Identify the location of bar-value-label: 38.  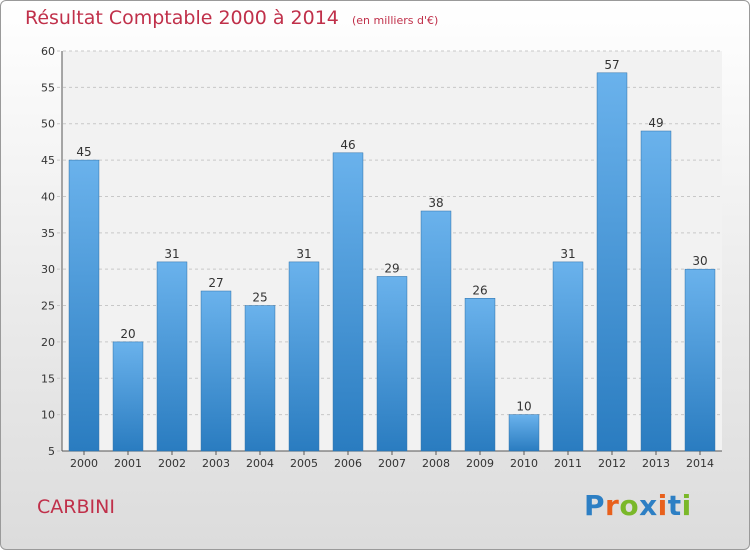
(435, 203).